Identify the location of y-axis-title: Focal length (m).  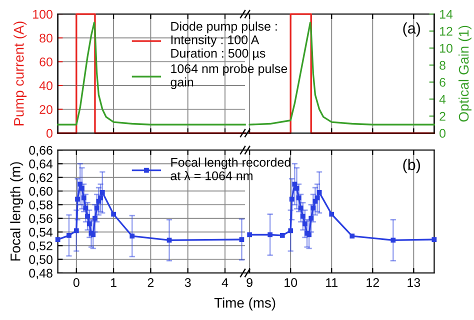
(17, 211).